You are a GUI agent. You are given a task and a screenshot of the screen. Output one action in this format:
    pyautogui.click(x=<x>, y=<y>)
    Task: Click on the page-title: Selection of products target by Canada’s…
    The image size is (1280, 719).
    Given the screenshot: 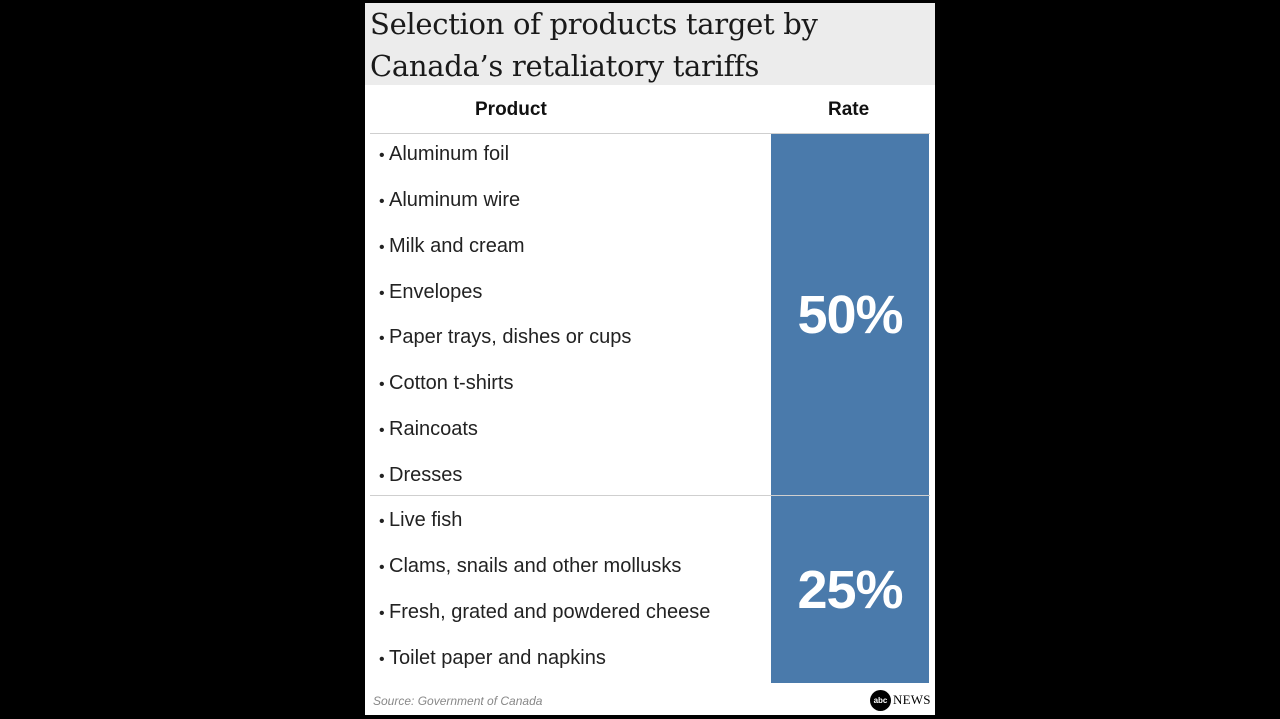 What is the action you would take?
    pyautogui.click(x=594, y=45)
    